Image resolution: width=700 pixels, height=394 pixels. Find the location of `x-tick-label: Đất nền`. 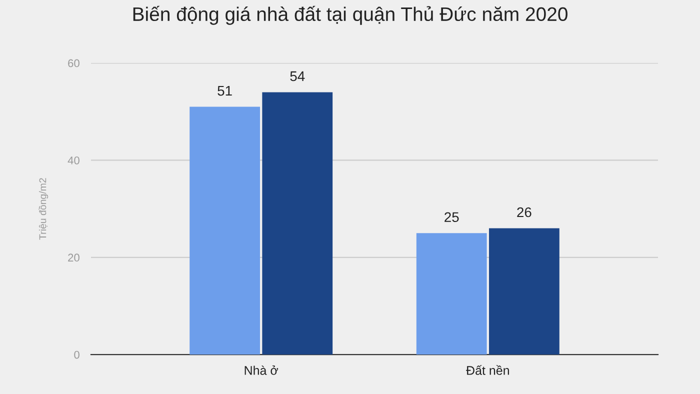

x-tick-label: Đất nền is located at coordinates (487, 370).